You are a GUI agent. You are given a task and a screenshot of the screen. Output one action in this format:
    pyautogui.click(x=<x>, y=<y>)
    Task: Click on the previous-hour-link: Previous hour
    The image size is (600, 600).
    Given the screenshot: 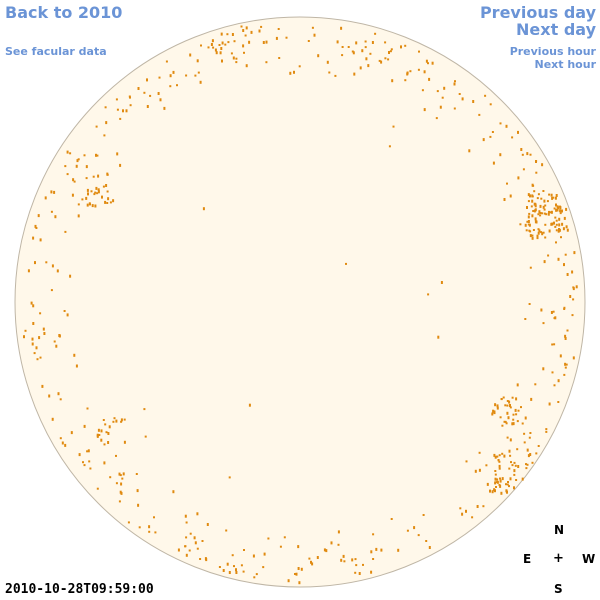 What is the action you would take?
    pyautogui.click(x=552, y=51)
    